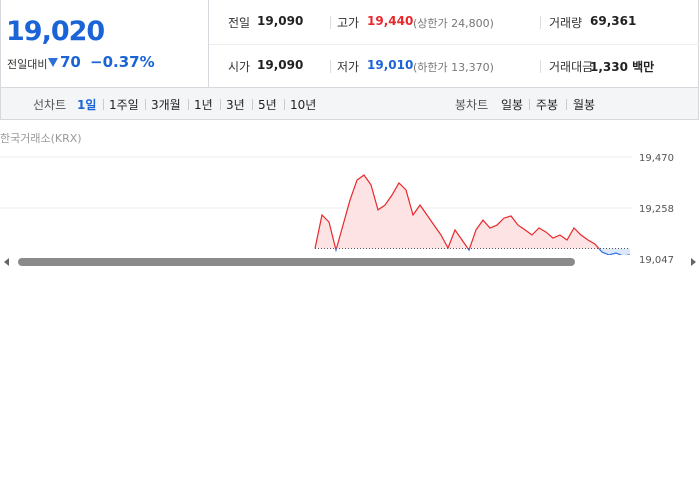 This screenshot has height=490, width=700. Describe the element at coordinates (122, 62) in the screenshot. I see `change-pct: −0.37%` at that location.